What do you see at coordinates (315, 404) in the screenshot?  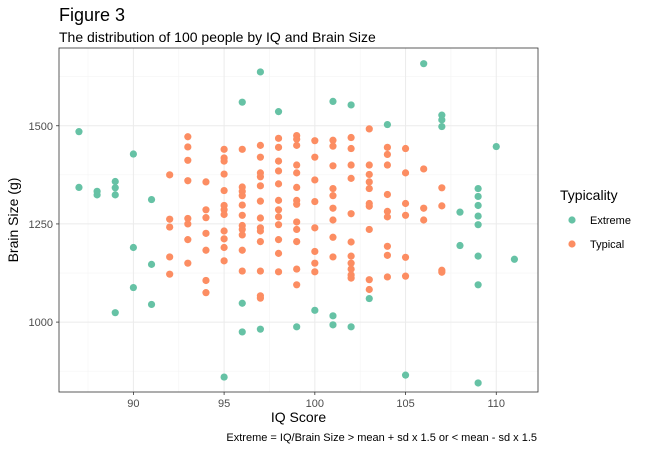 I see `x-tick-label: 100` at bounding box center [315, 404].